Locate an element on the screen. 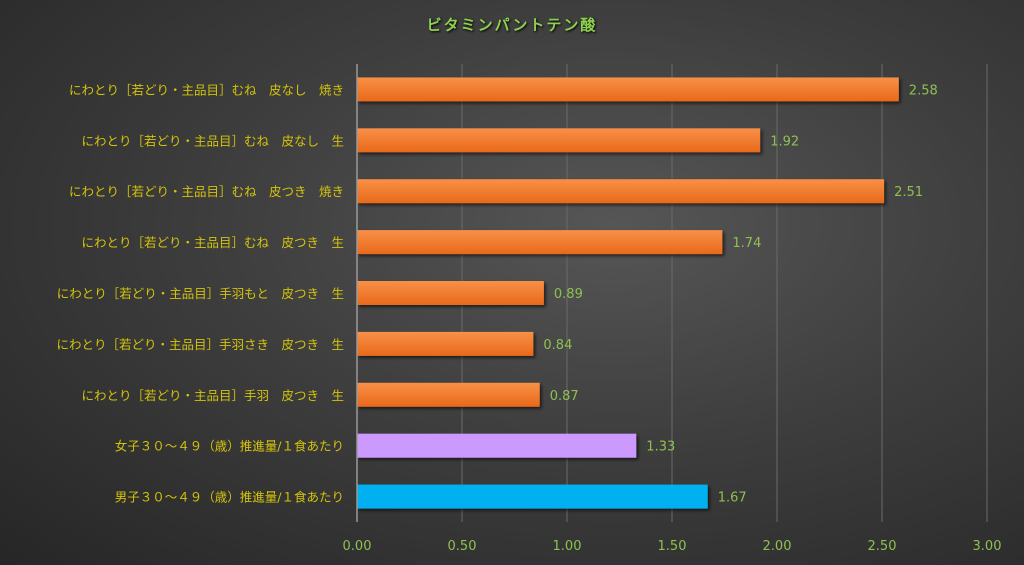 The height and width of the screenshot is (565, 1024). category-label: にわとり［若どり・主品目］むね 皮なし 生 is located at coordinates (212, 140).